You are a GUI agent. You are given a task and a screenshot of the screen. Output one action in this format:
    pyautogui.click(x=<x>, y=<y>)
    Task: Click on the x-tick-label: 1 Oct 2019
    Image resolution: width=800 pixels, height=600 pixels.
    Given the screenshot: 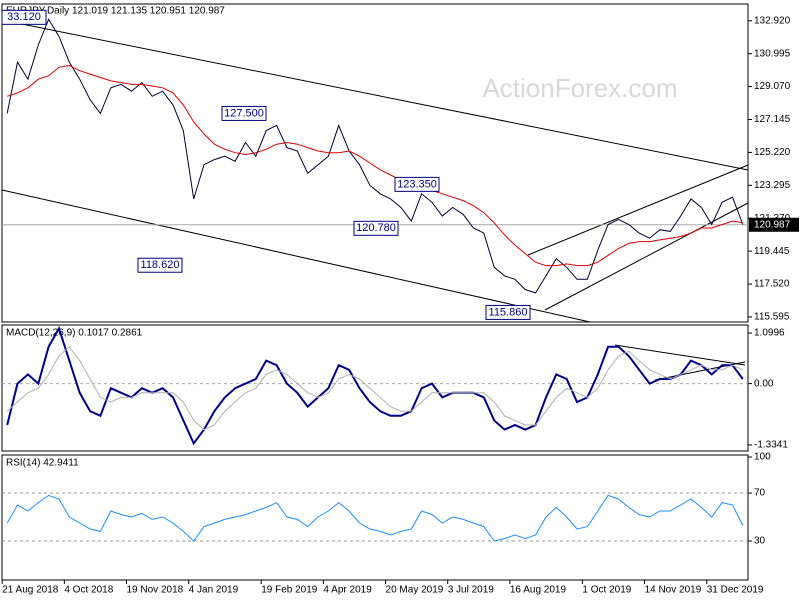 What is the action you would take?
    pyautogui.click(x=606, y=590)
    